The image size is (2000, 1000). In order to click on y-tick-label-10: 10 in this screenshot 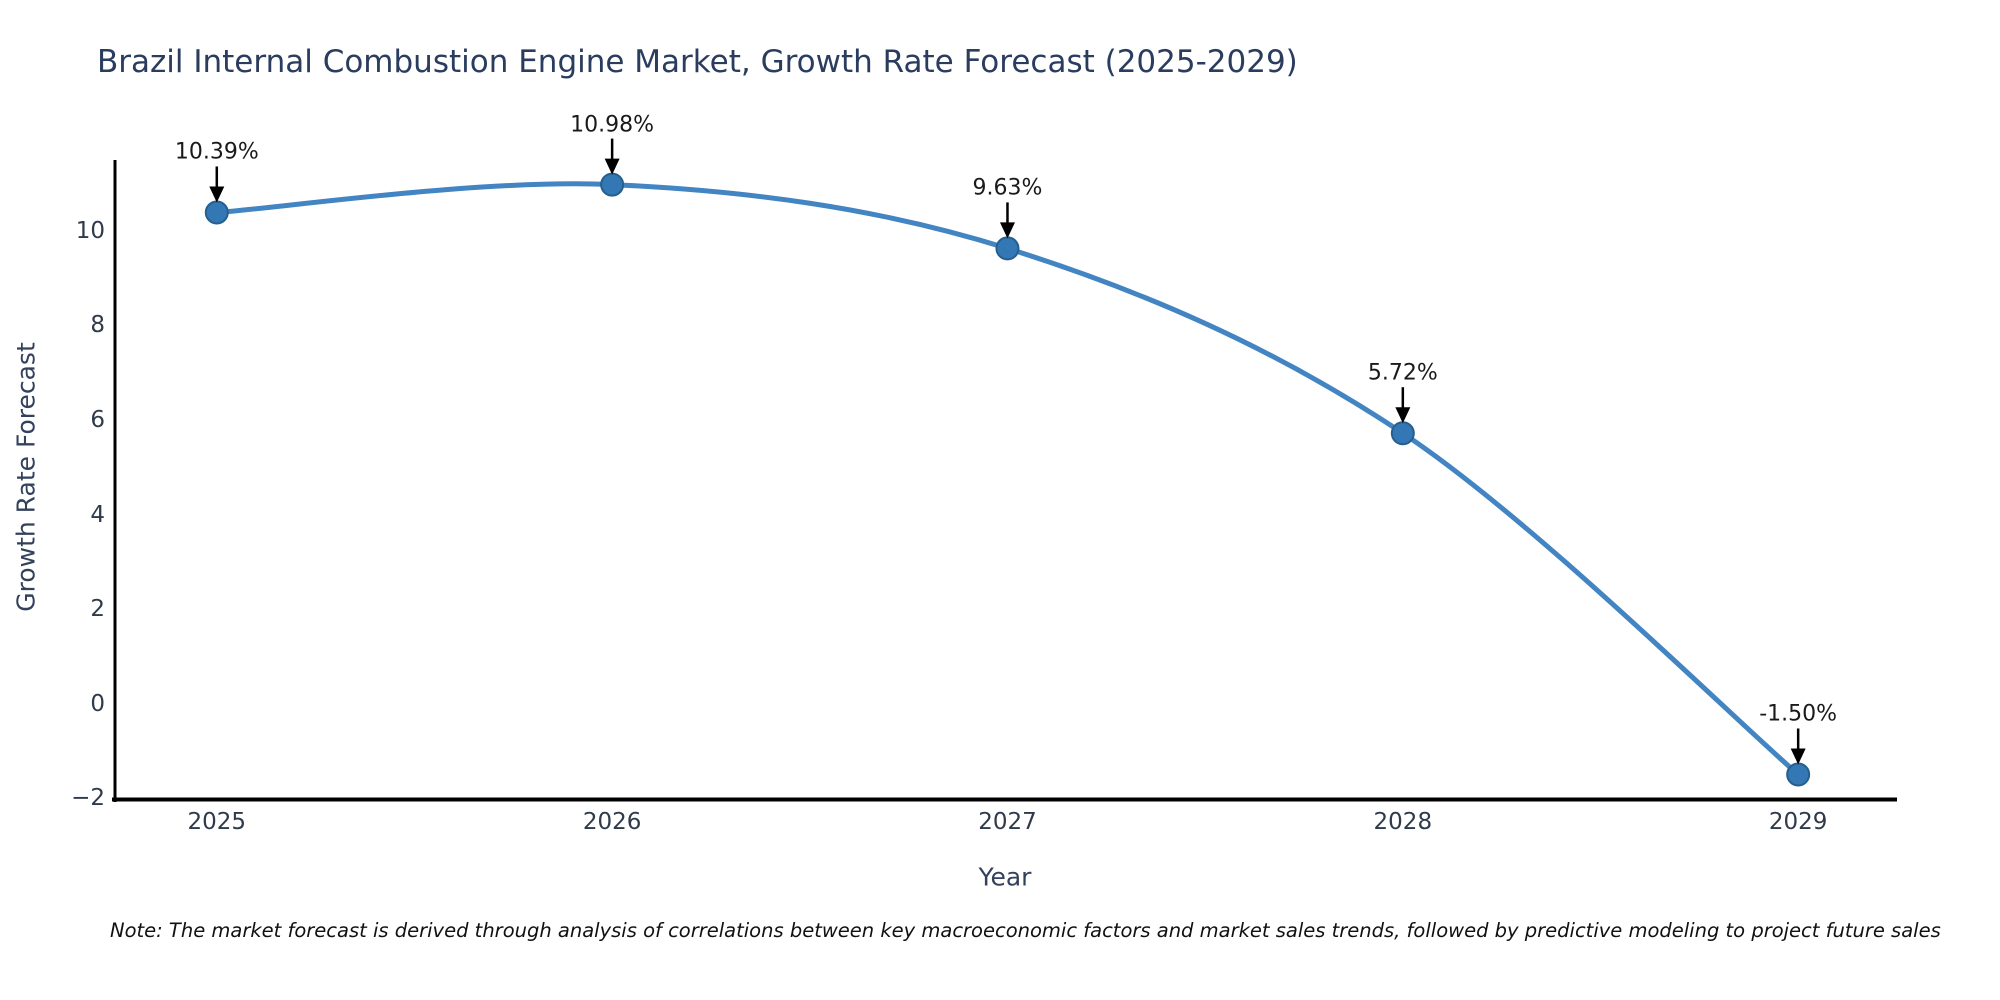, I will do `click(90, 230)`.